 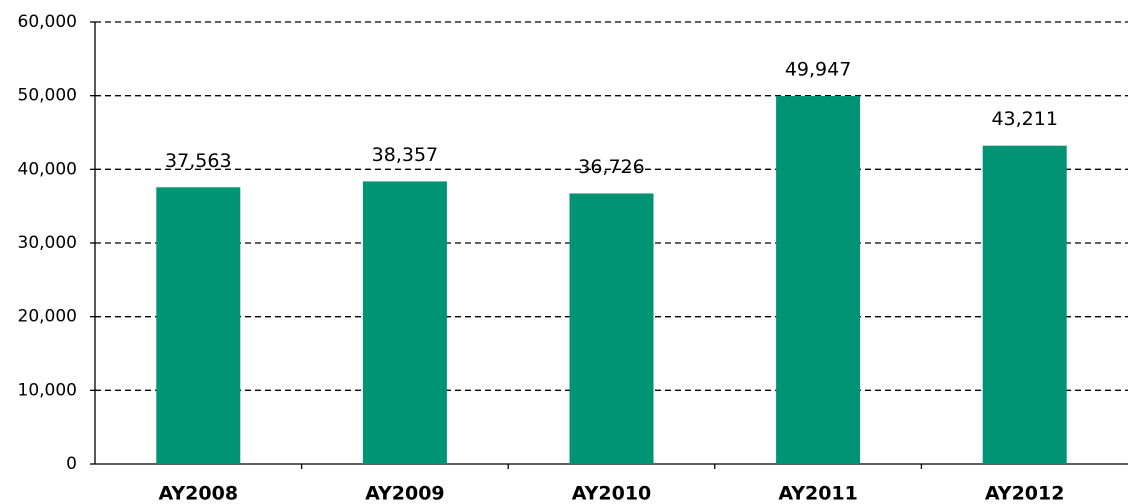 I want to click on data-label: 37,563, so click(x=198, y=161).